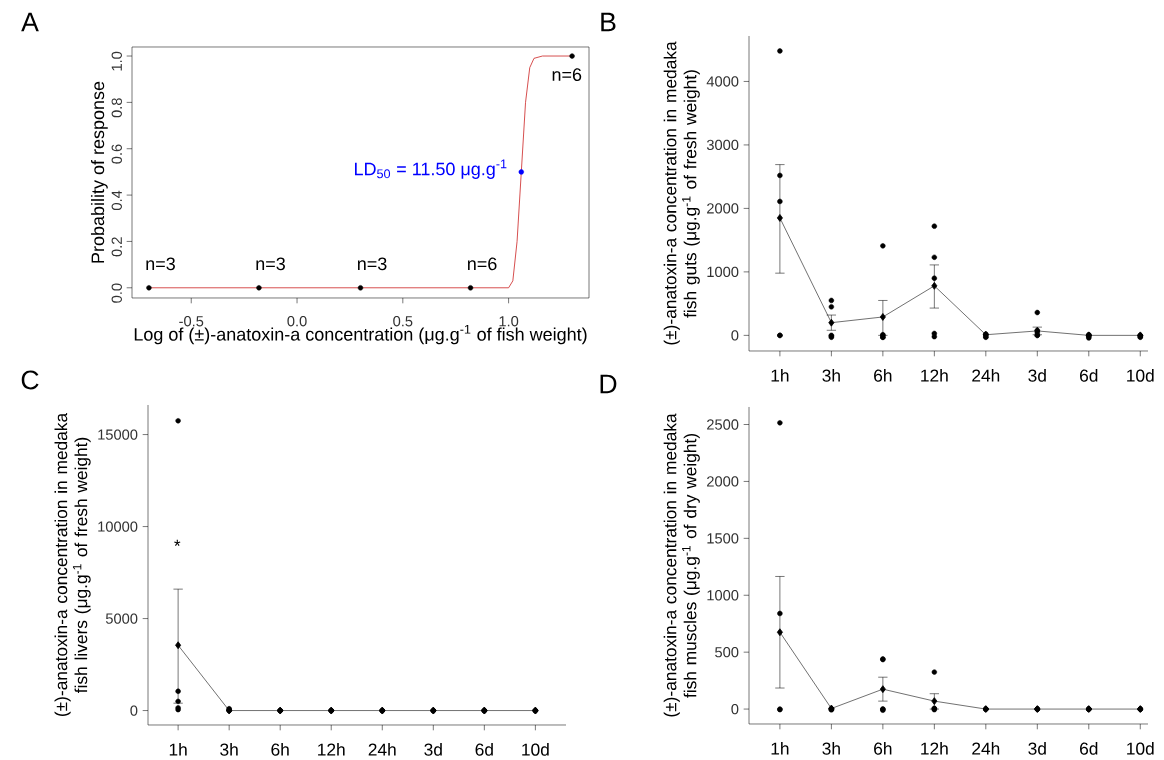 This screenshot has height=760, width=1164. I want to click on y-tick-label: 0.2, so click(116, 247).